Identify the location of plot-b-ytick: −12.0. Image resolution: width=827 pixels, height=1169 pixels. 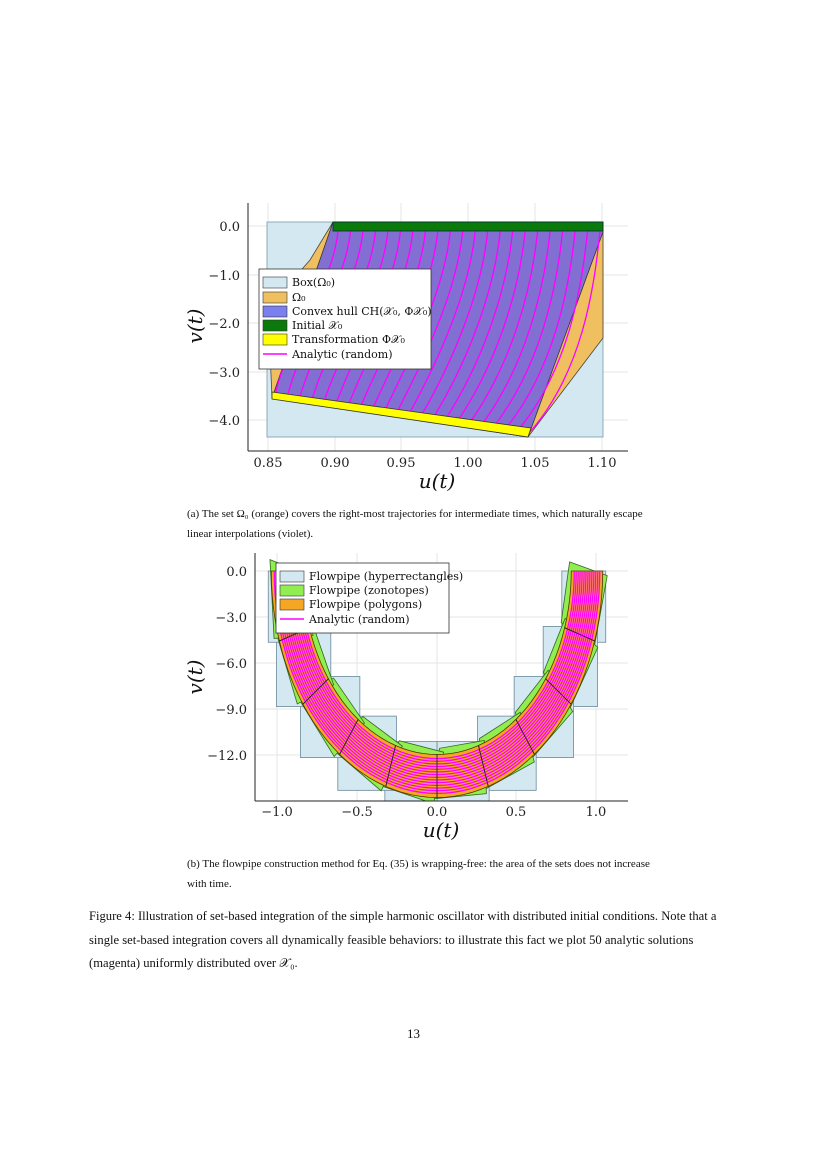
(227, 756).